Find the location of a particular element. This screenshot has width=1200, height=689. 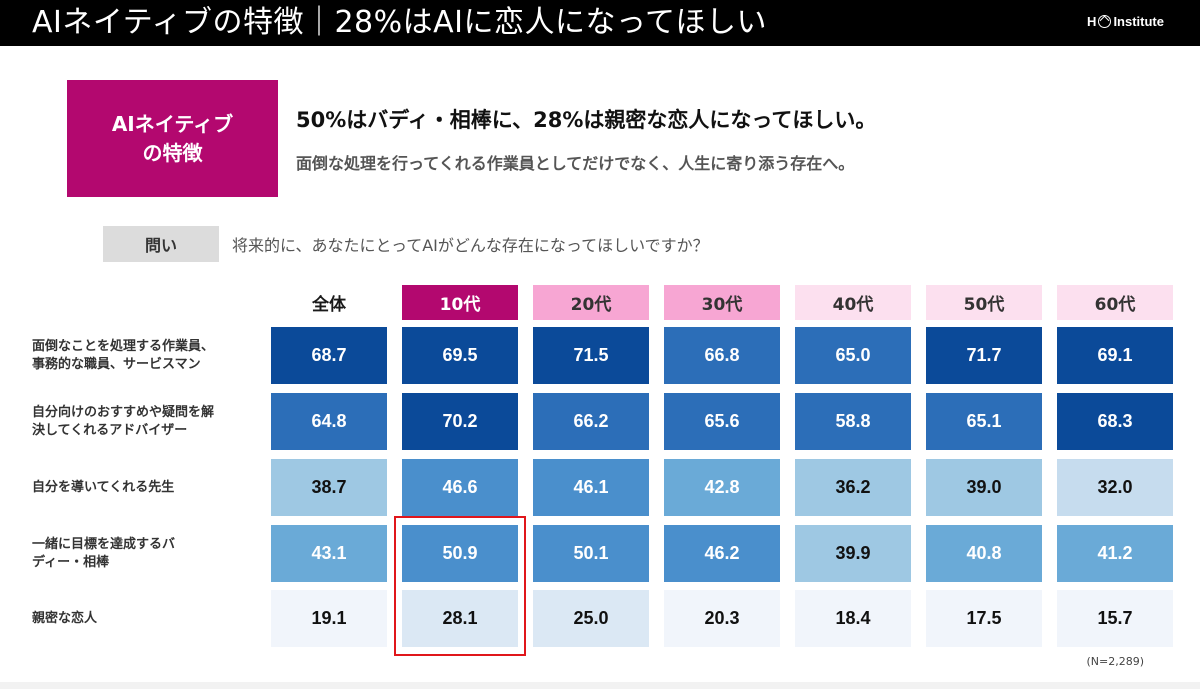

heatmap-cell: 71.7 is located at coordinates (984, 355).